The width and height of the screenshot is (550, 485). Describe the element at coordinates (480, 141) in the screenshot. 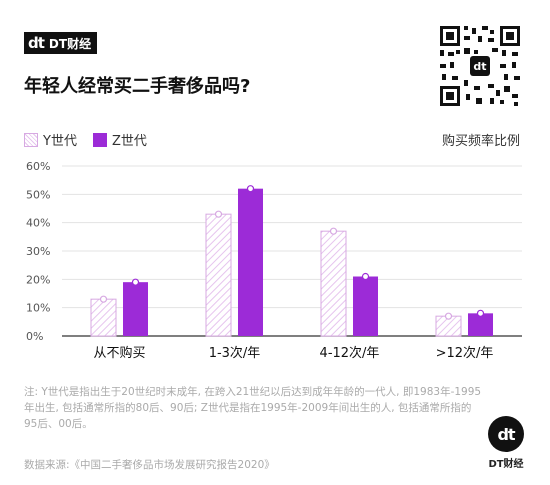

I see `unit-label: 购买频率比例` at that location.